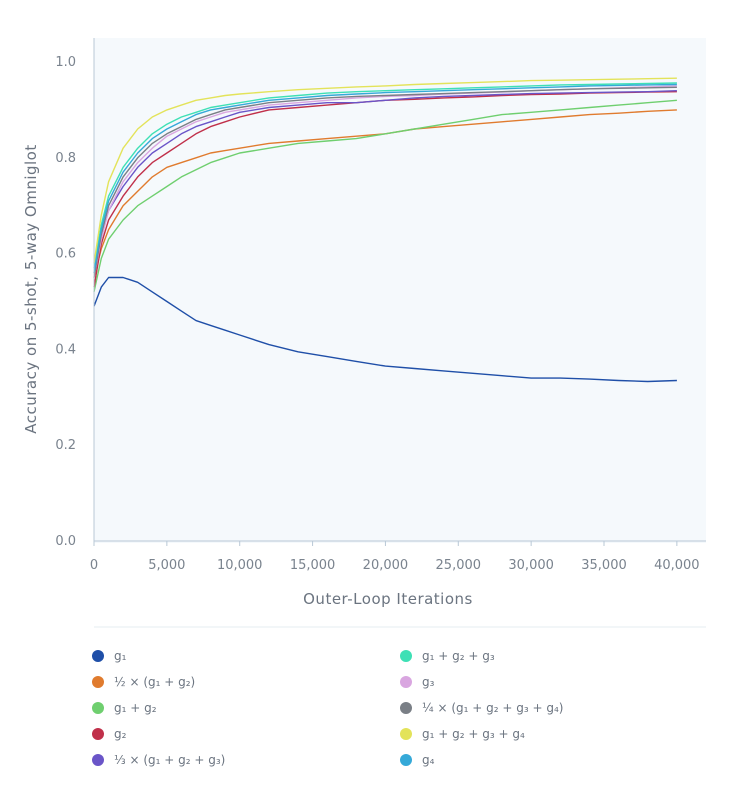 The image size is (740, 805). Describe the element at coordinates (388, 599) in the screenshot. I see `x-axis-title: Outer-Loop Iterations` at that location.